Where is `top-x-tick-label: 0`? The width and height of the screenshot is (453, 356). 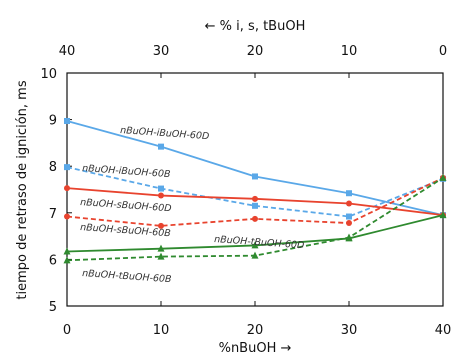
top-x-tick-label: 0 is located at coordinates (443, 51).